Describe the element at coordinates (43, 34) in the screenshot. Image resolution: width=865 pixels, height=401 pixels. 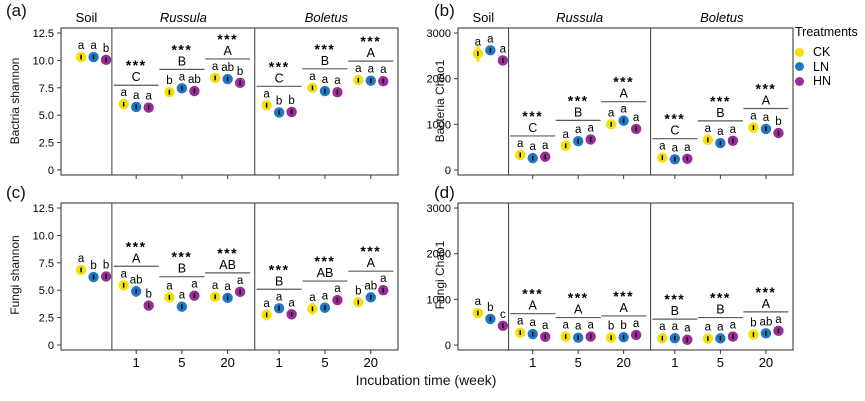
I see `svg-text: 12.5` at that location.